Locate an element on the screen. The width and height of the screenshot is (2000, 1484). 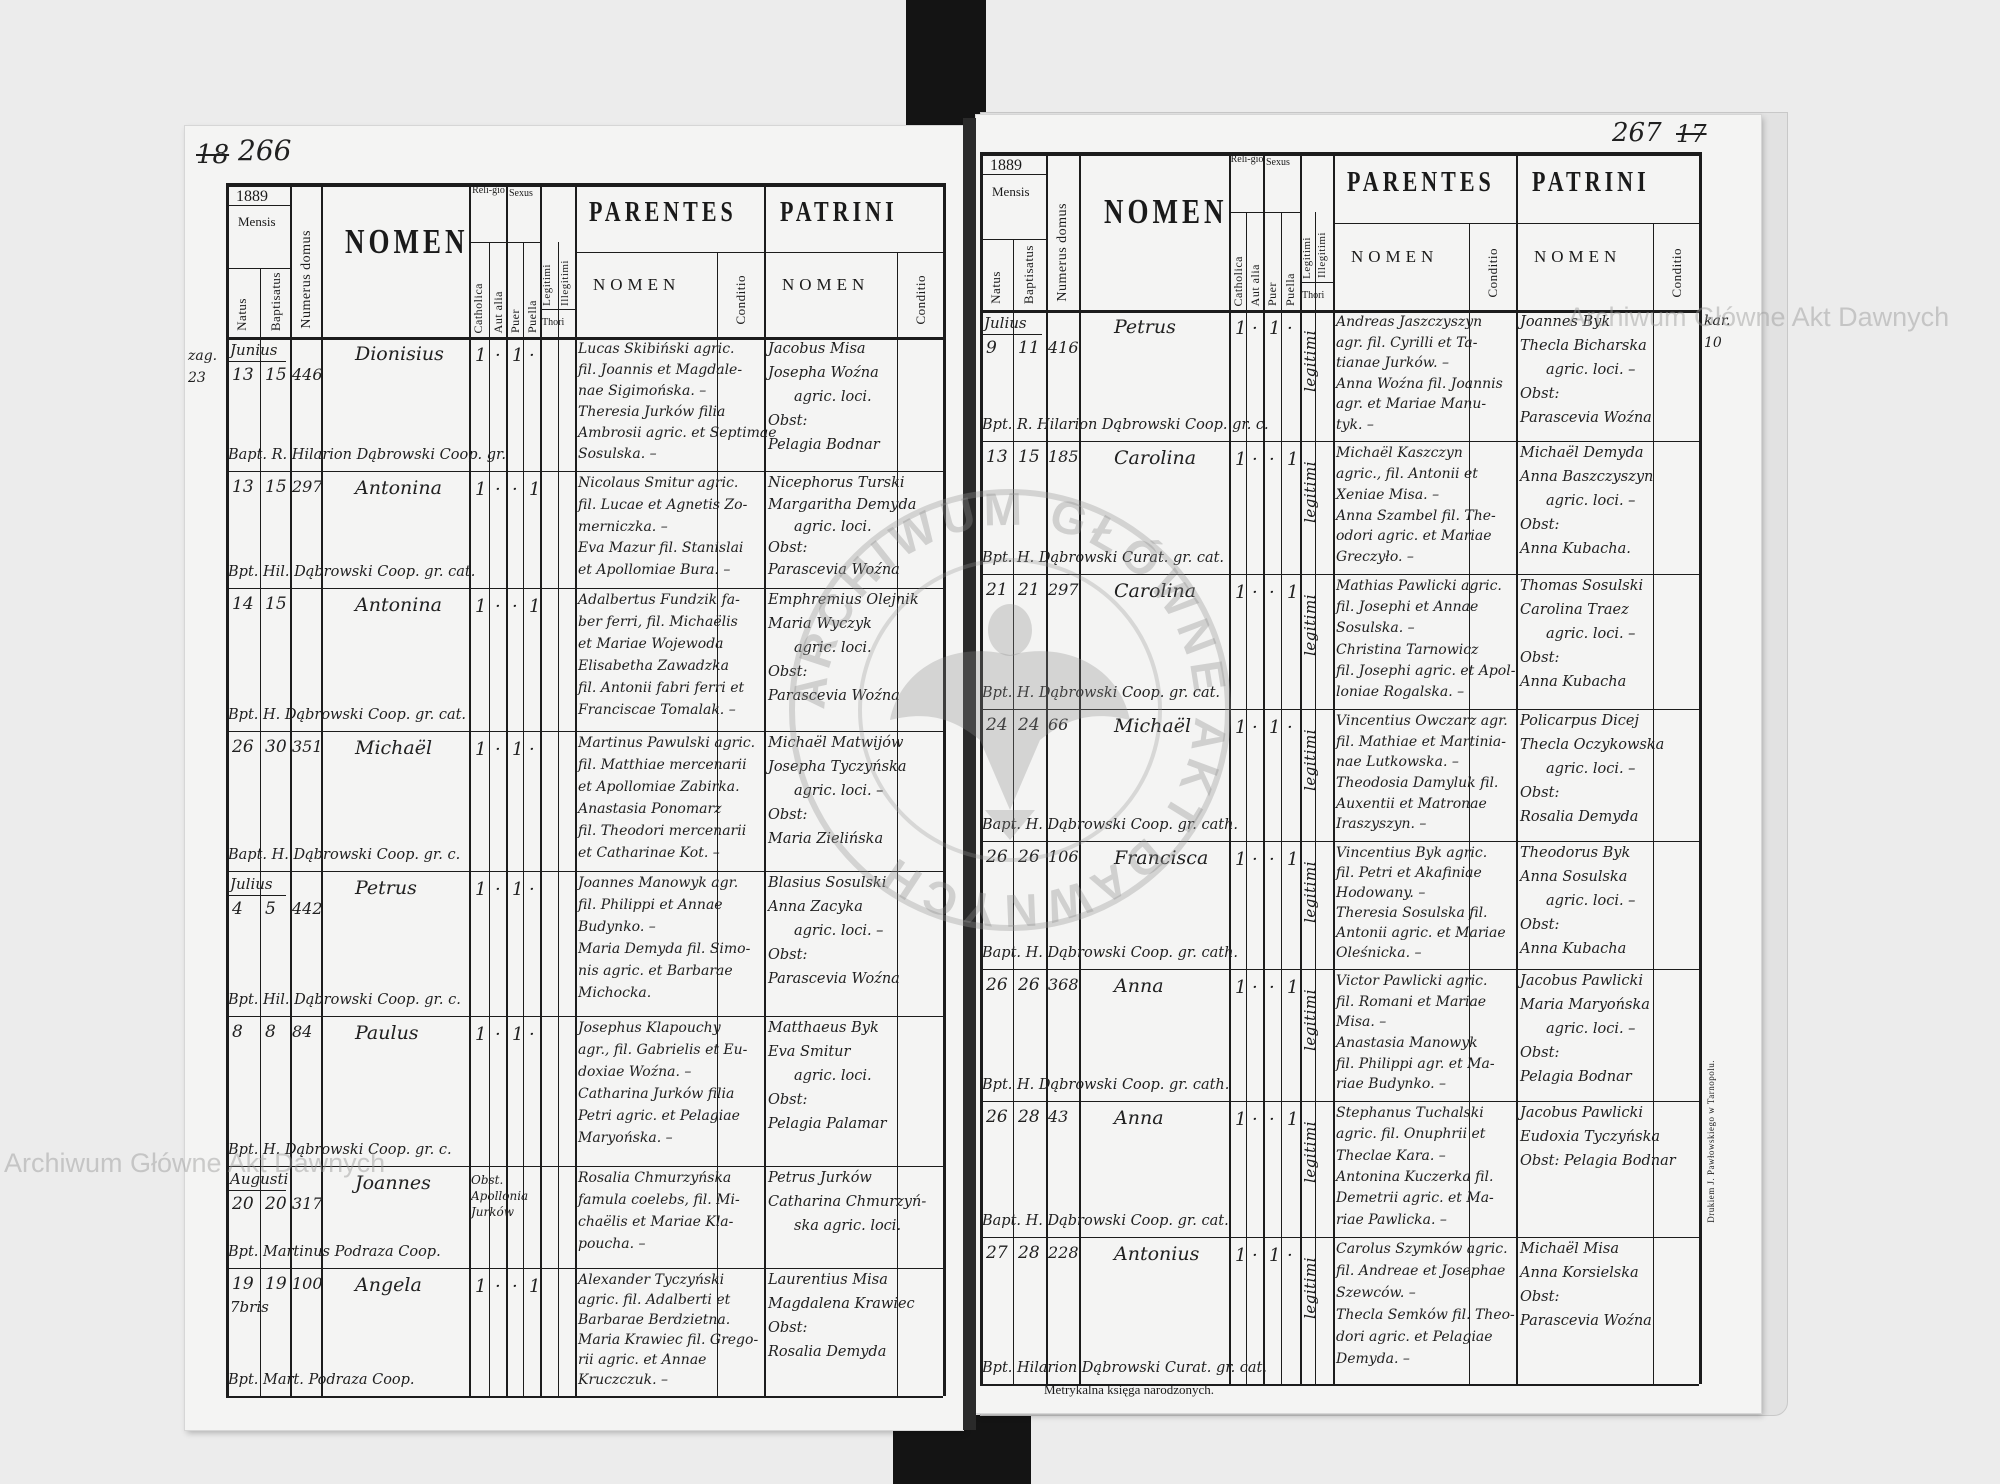
godparents-line: Anna Zacyka is located at coordinates (815, 907).